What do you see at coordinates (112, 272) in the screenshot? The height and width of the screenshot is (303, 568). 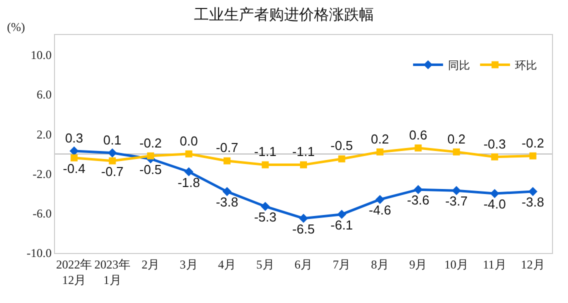 I see `x-tick-label: 2023年 1月` at bounding box center [112, 272].